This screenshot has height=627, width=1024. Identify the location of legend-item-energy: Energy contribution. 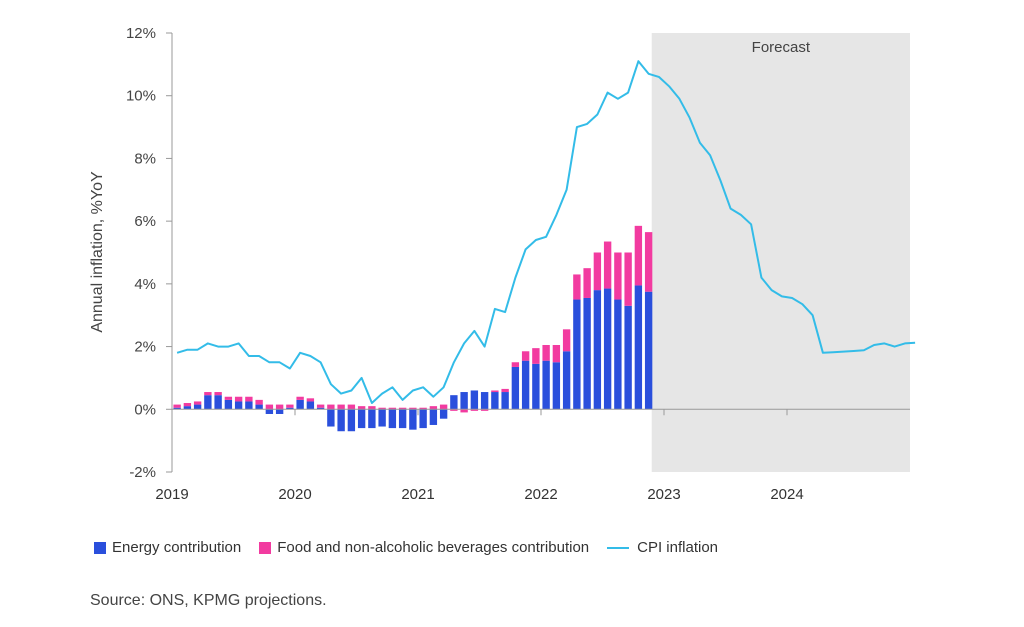
(167, 547).